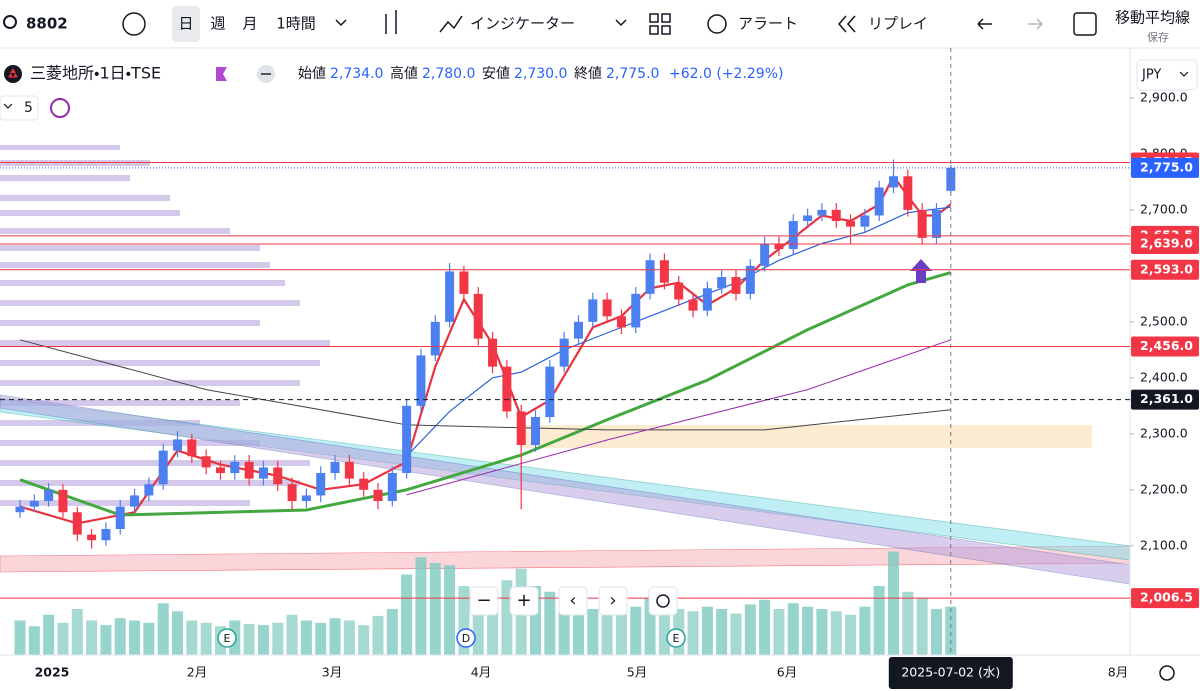 This screenshot has height=691, width=1200. I want to click on ohlc-label: 終値, so click(588, 74).